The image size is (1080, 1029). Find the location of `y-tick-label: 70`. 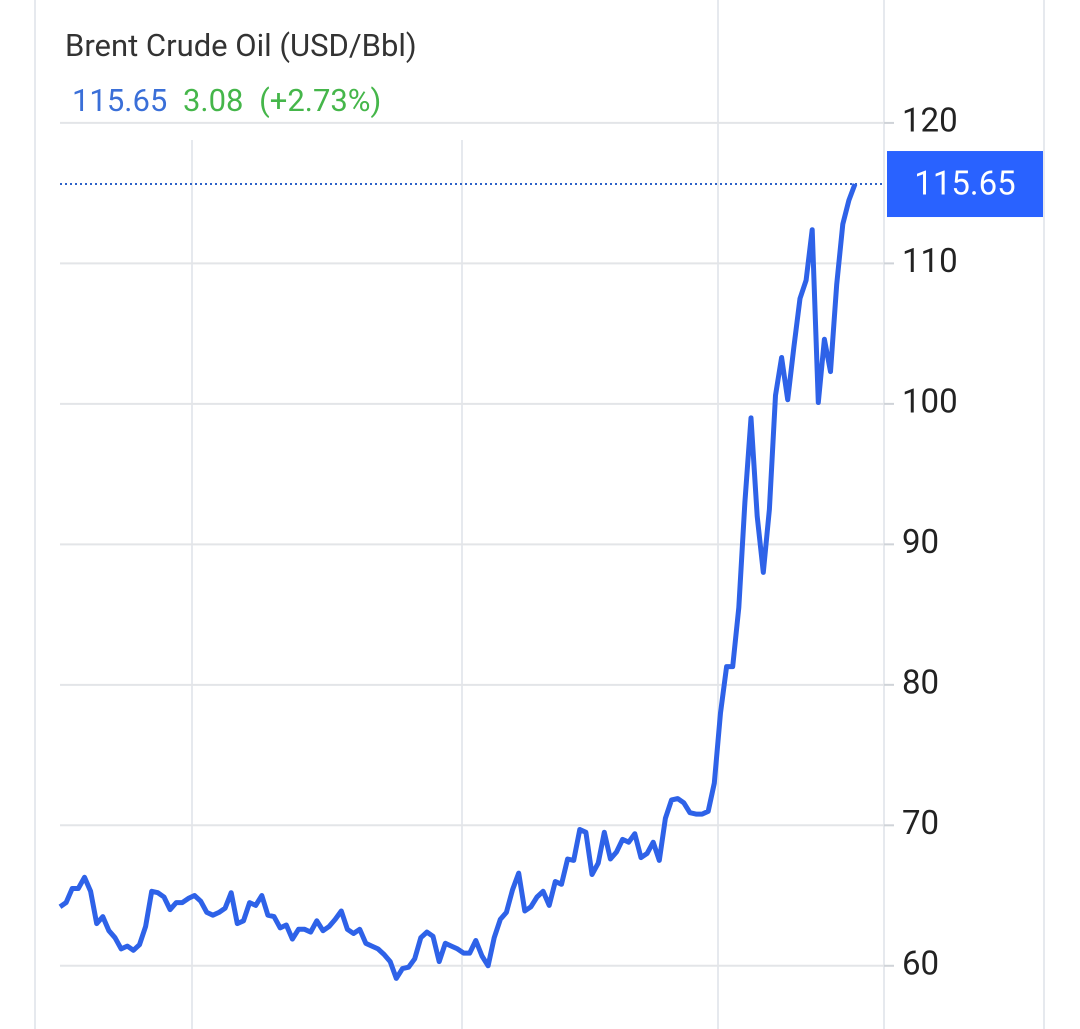

y-tick-label: 70 is located at coordinates (920, 823).